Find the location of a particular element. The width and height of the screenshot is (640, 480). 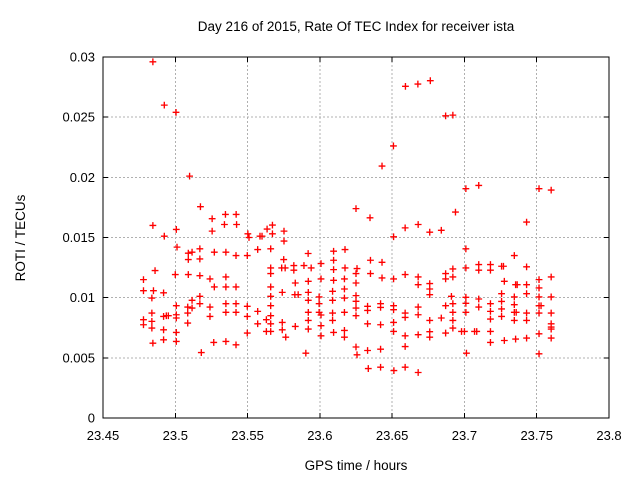

x-tick-label: 23.7 is located at coordinates (464, 435).